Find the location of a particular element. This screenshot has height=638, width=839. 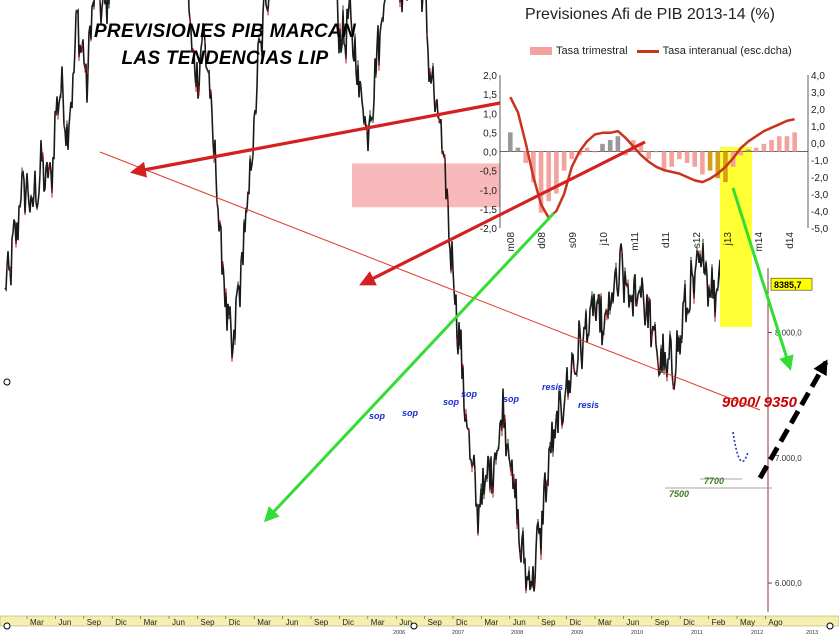

inset-left-tick: -1,5 is located at coordinates (489, 210).